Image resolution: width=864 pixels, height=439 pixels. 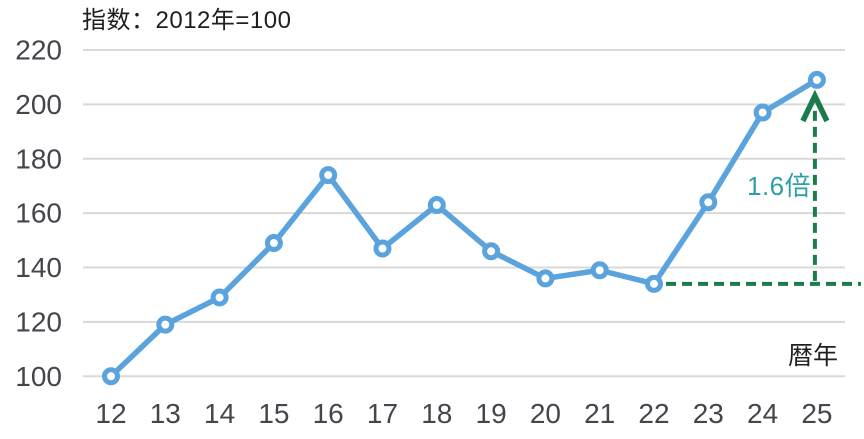 I want to click on y-tick-label: 160, so click(x=38, y=213).